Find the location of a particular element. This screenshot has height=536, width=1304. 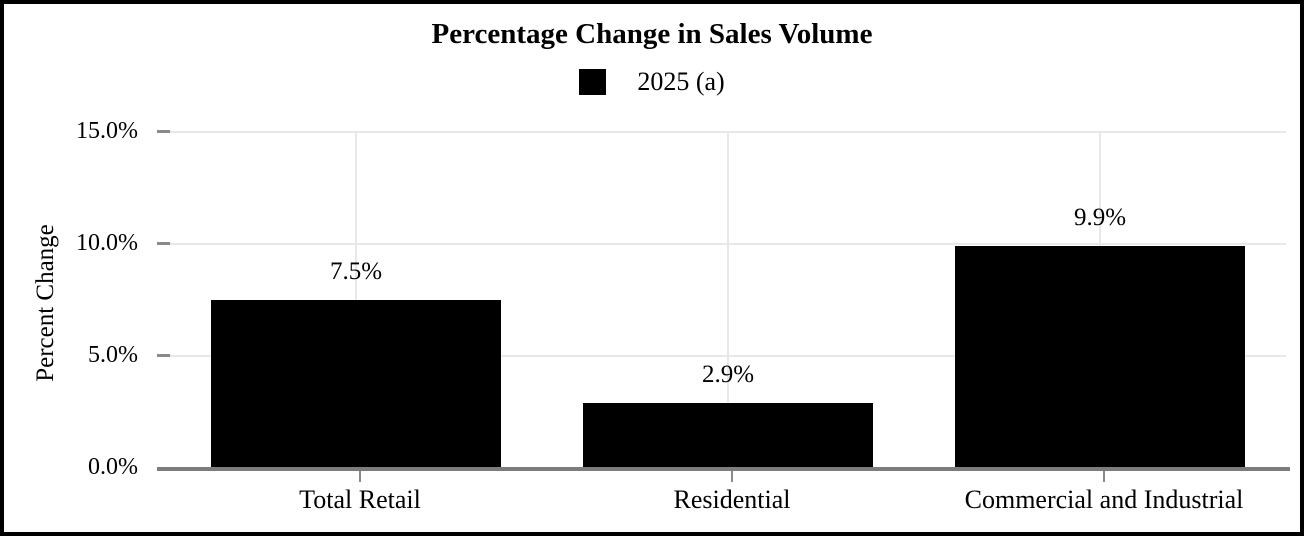

y-tick-label-10: 10.0% is located at coordinates (107, 243).